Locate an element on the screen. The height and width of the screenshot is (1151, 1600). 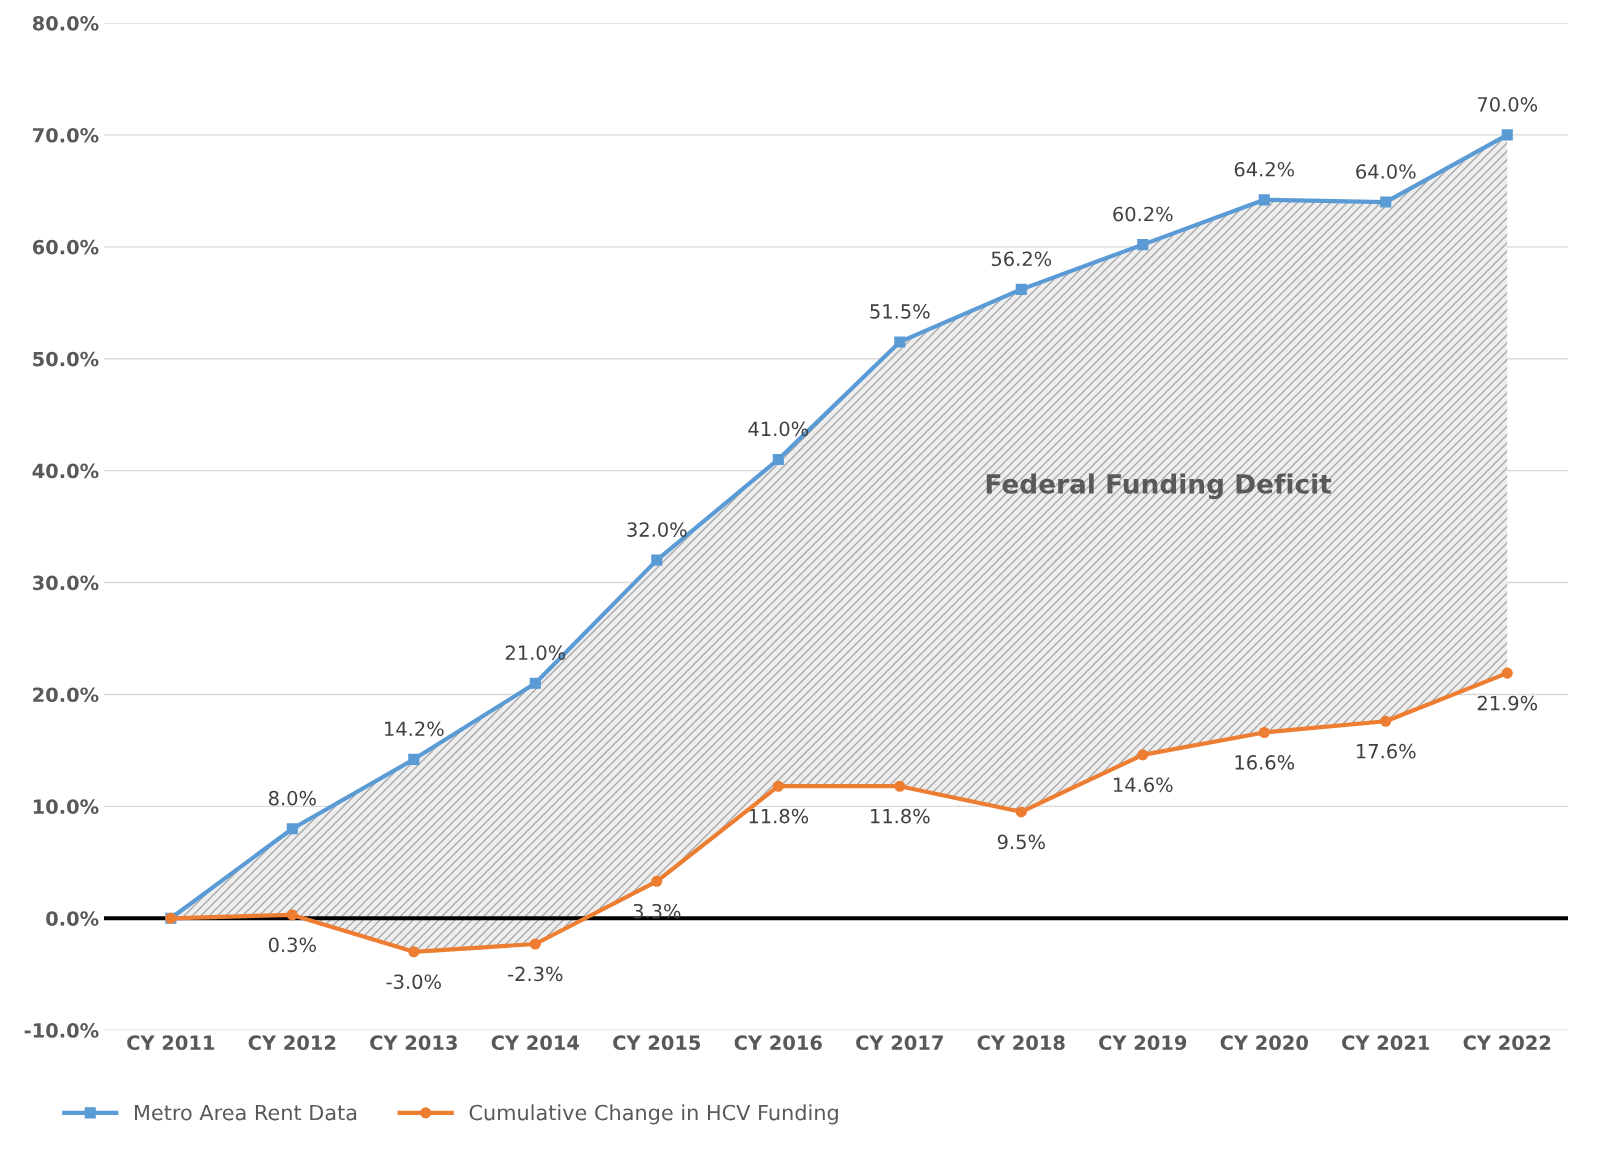
annotation: Federal Funding Deficit is located at coordinates (1159, 486).